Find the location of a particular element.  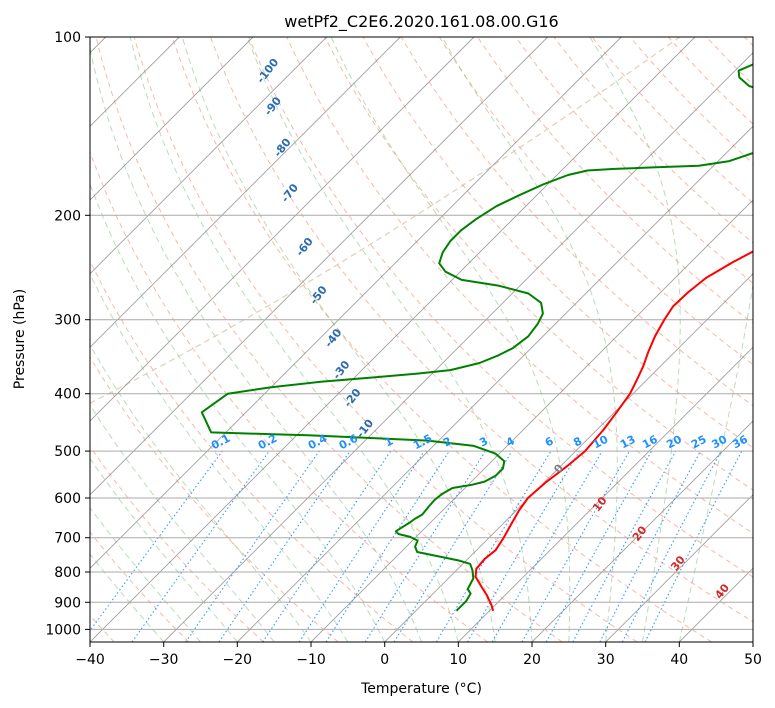

dry-adiabat-label: 30 is located at coordinates (678, 563).